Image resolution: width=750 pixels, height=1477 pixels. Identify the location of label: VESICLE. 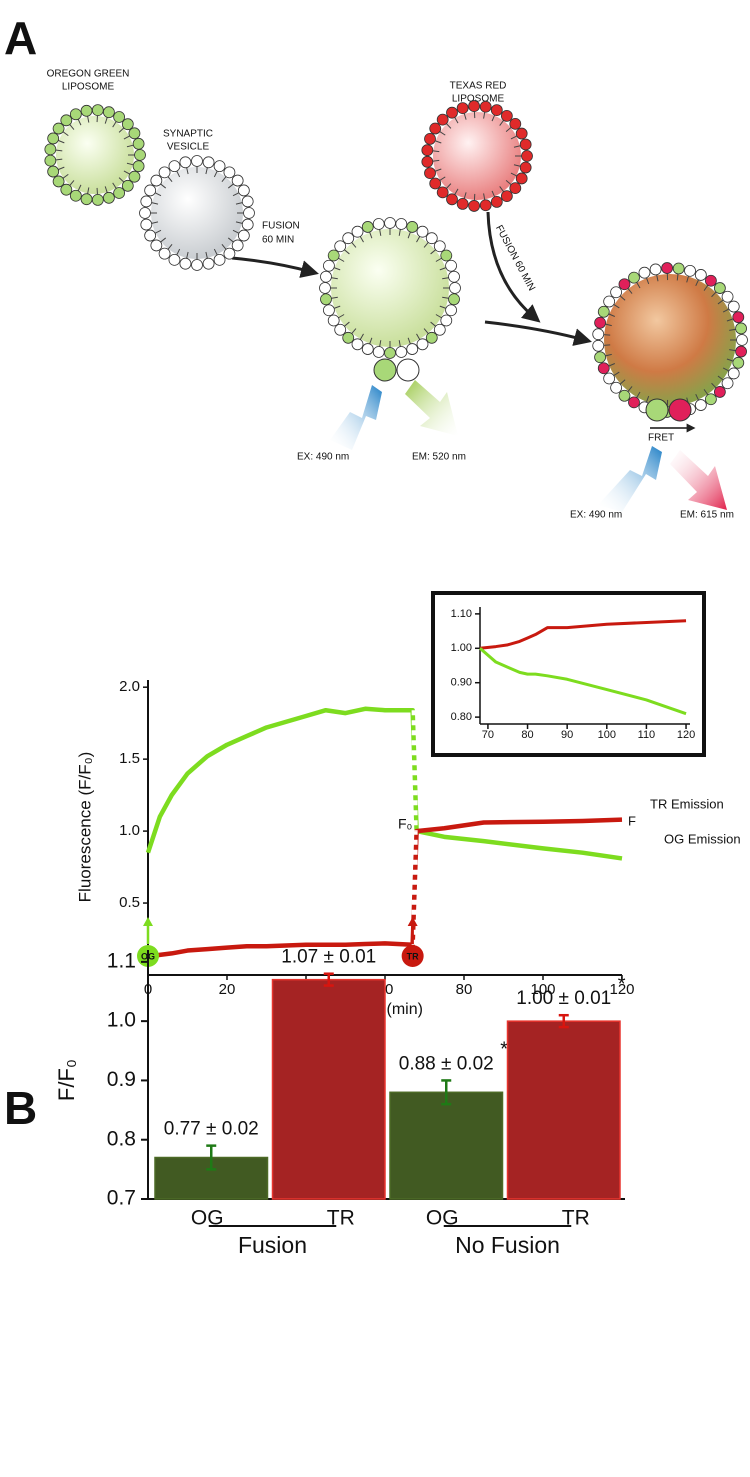
(188, 147).